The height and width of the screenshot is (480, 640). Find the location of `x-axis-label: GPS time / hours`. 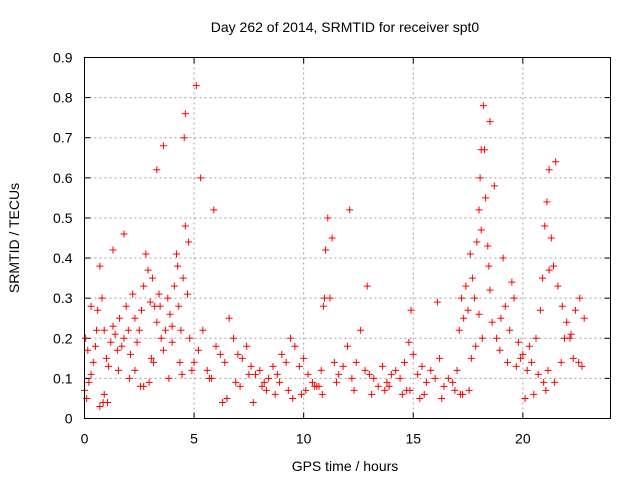

x-axis-label: GPS time / hours is located at coordinates (345, 466).